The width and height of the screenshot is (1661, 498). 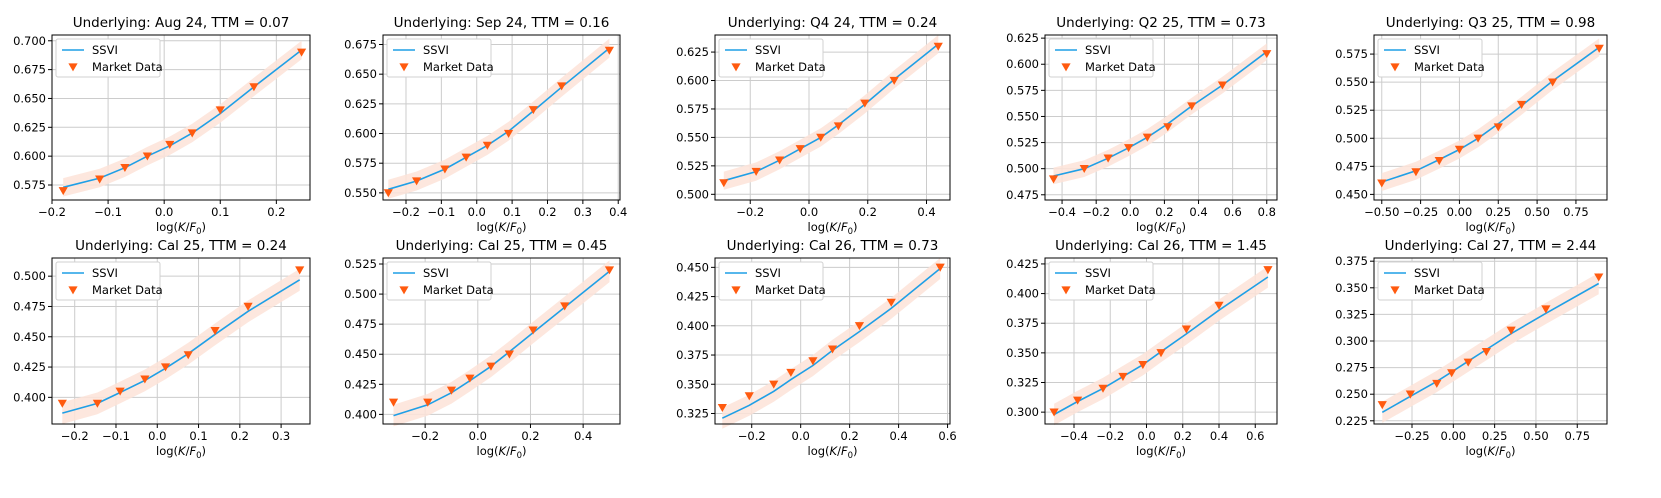 What do you see at coordinates (1232, 212) in the screenshot?
I see `x-tick-label: 0.6` at bounding box center [1232, 212].